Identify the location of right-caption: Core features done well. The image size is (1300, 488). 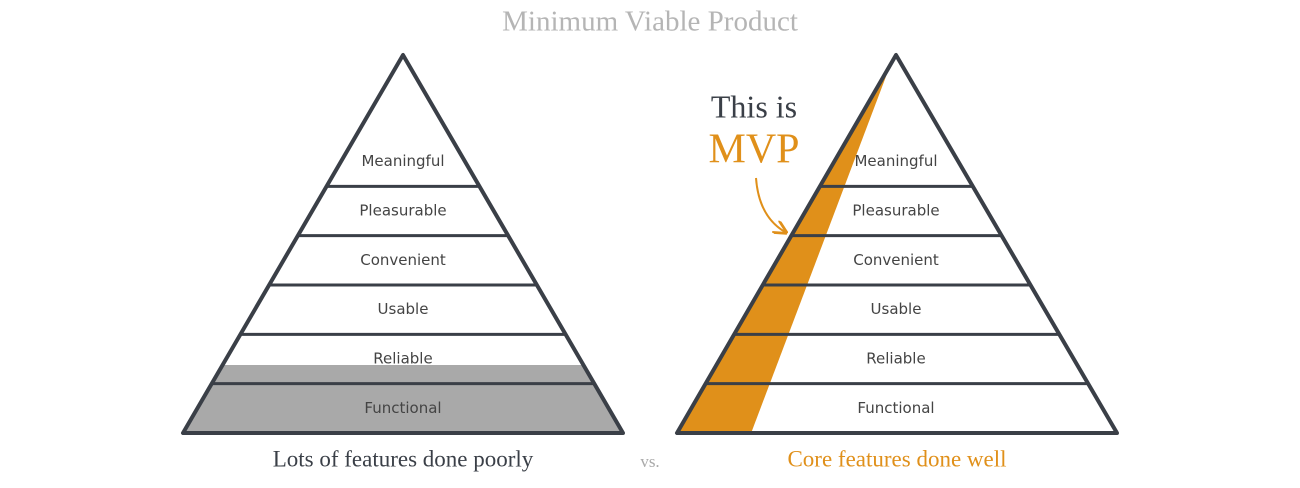
(896, 458).